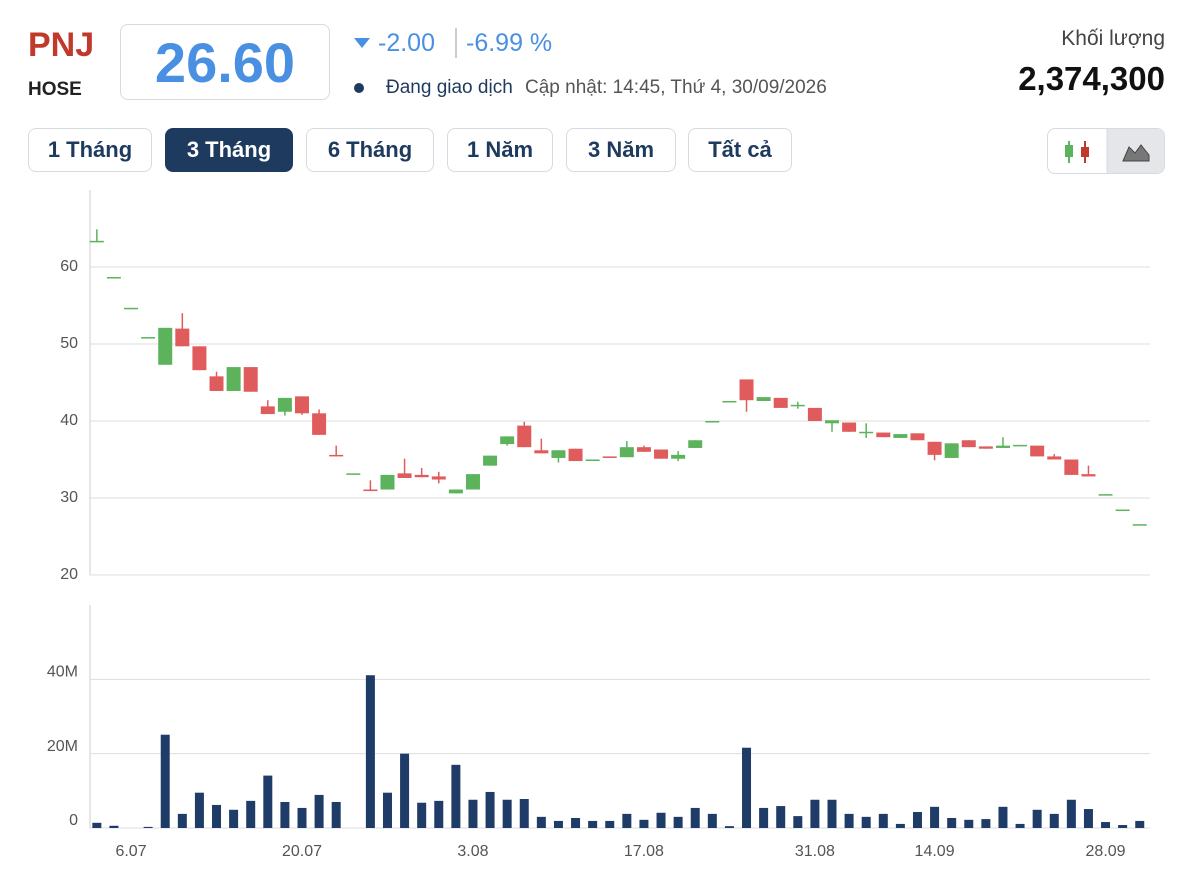 The image size is (1200, 870). Describe the element at coordinates (621, 150) in the screenshot. I see `tab: 3 Năm` at that location.